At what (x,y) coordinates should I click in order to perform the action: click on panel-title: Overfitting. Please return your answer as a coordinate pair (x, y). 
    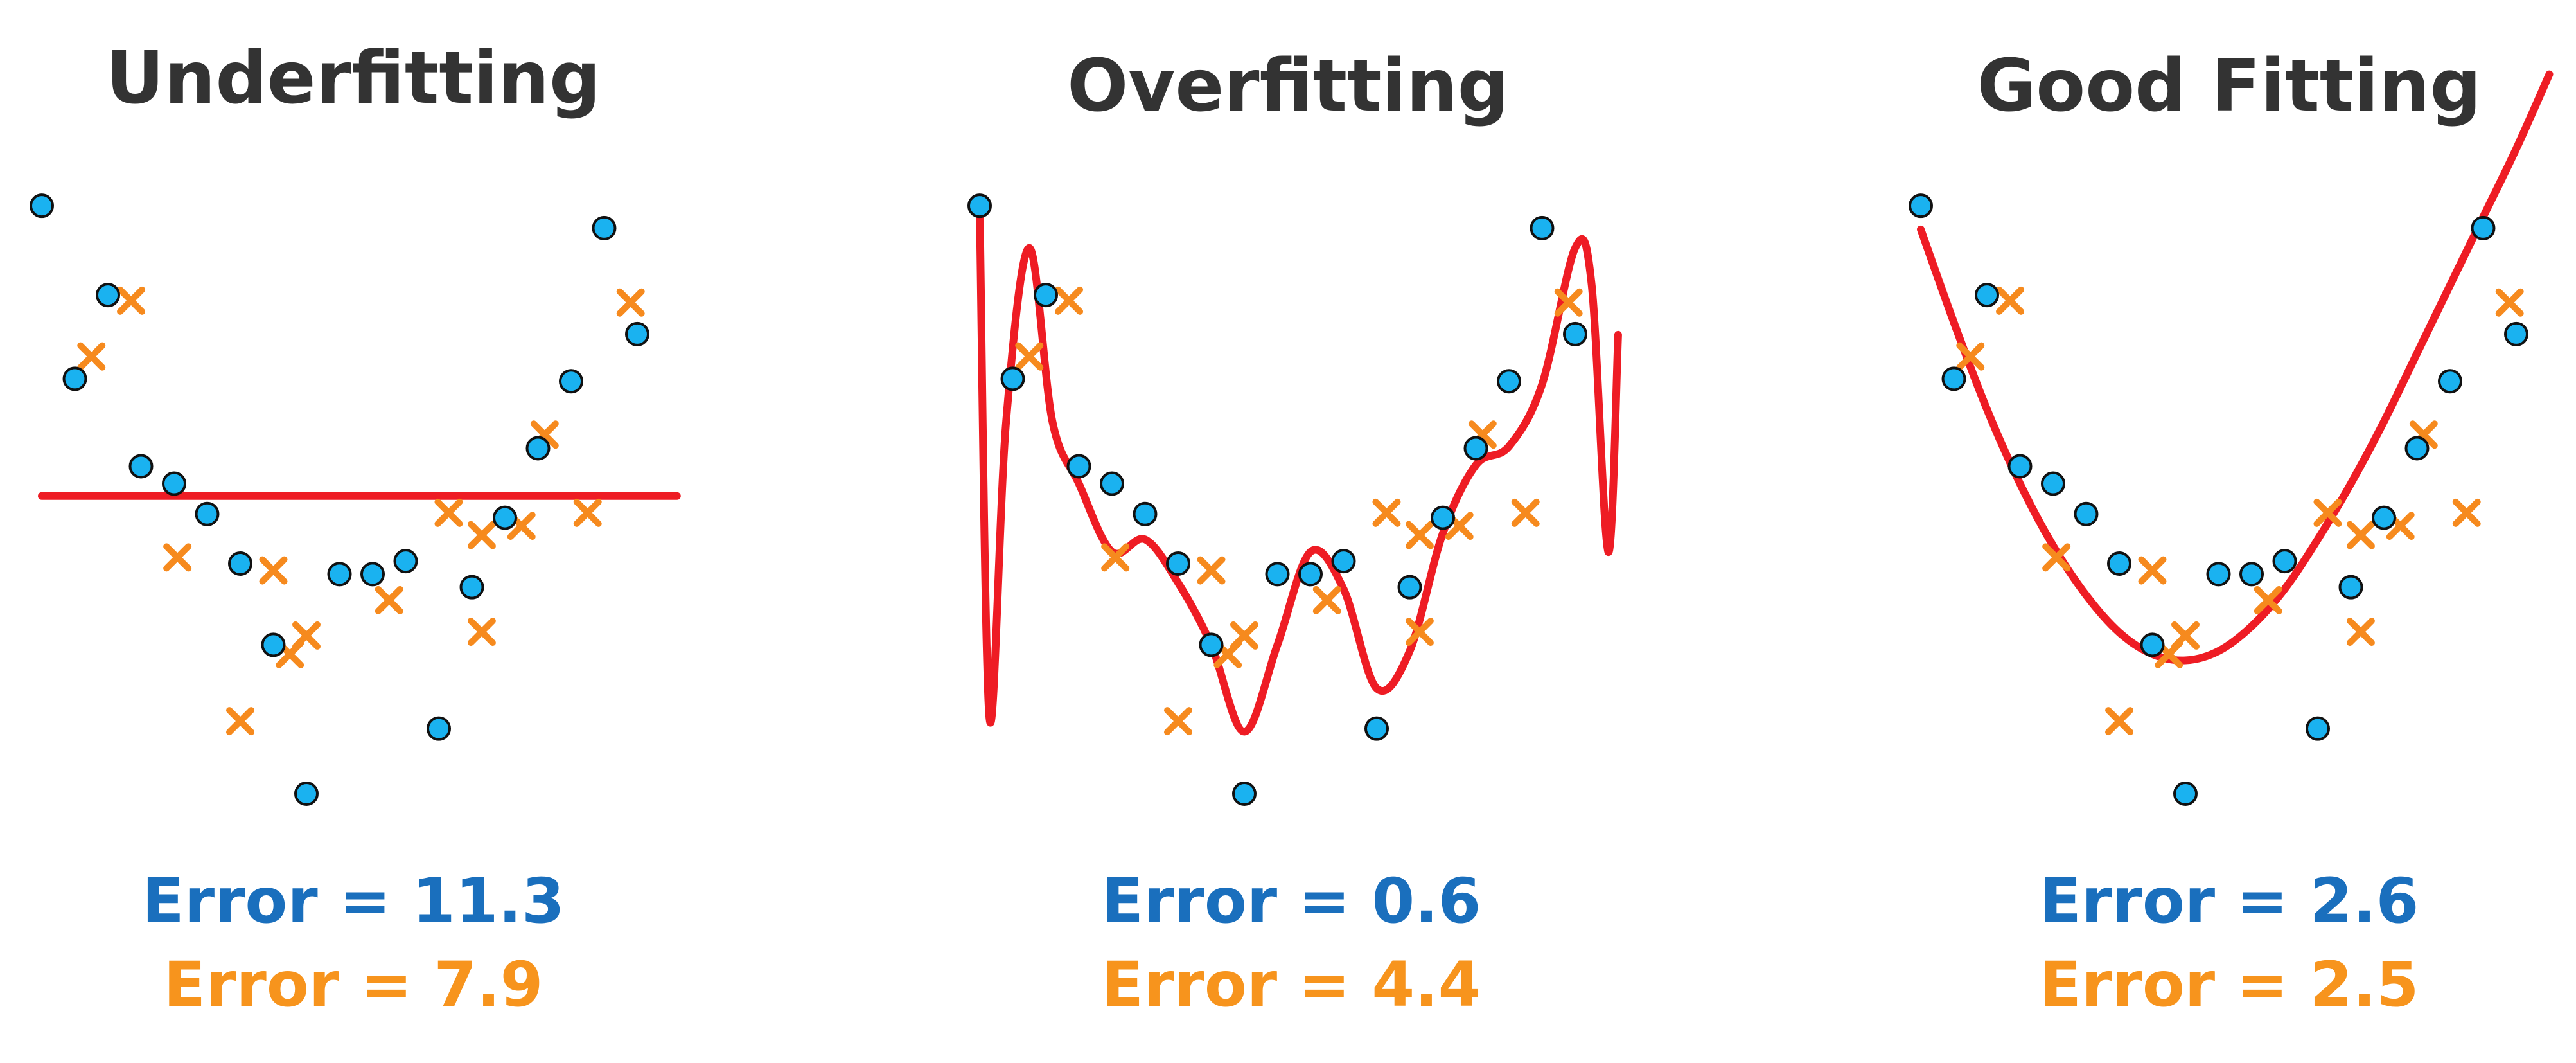
    Looking at the image, I should click on (1288, 86).